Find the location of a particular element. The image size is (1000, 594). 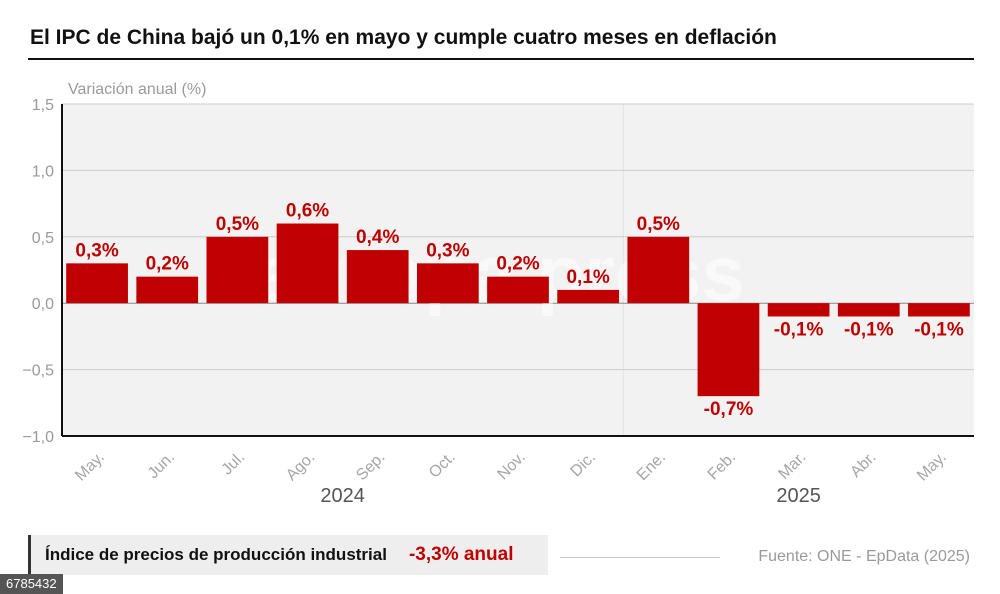

data-label: -0,7% is located at coordinates (729, 409).